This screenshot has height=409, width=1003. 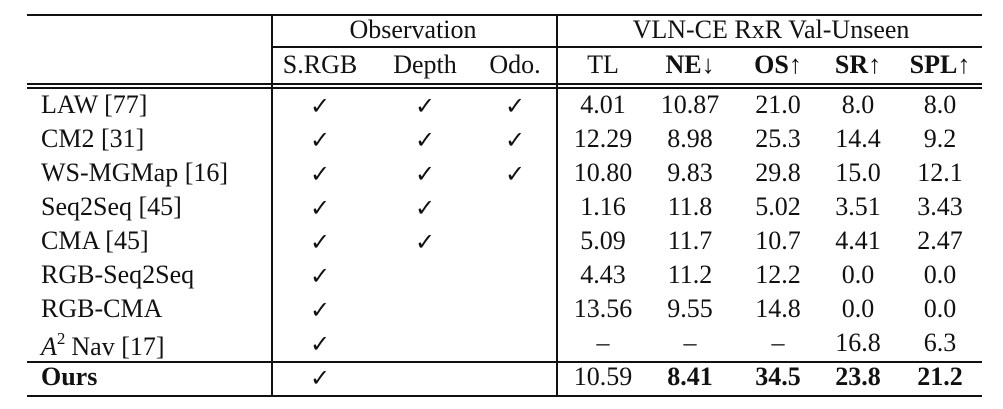 I want to click on cell-spl: 6.3, so click(x=940, y=342).